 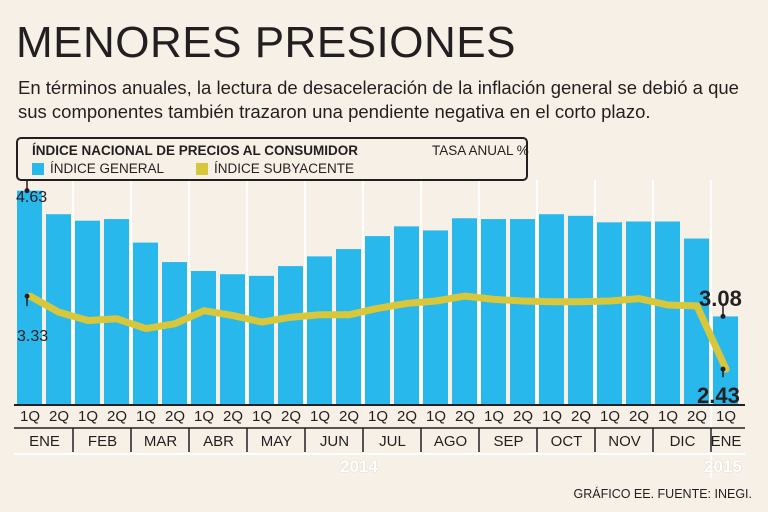 I want to click on month-label: JUN, so click(x=334, y=441).